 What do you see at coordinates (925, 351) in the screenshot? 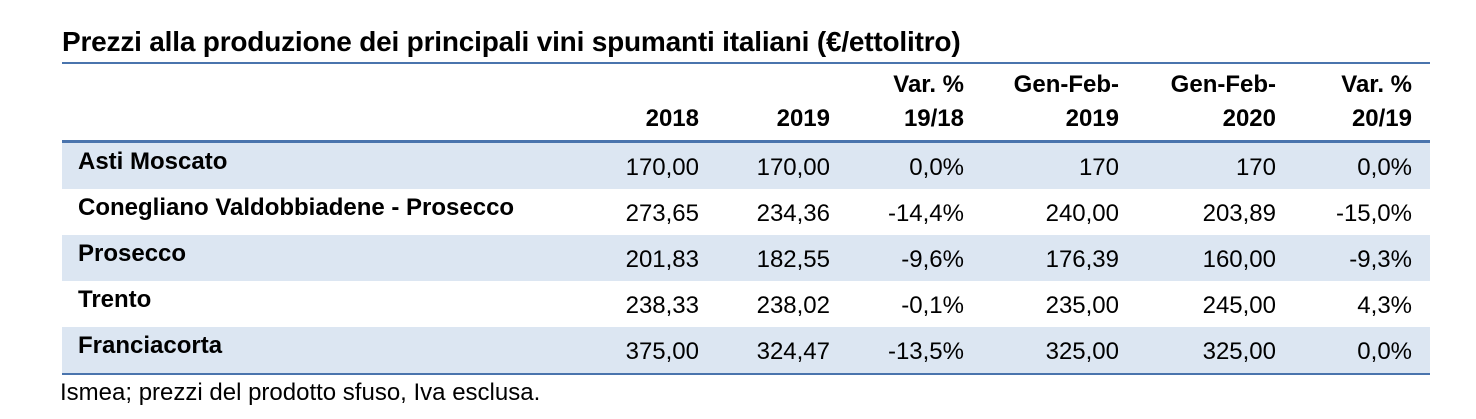
I see `cell-value: -13,5%` at bounding box center [925, 351].